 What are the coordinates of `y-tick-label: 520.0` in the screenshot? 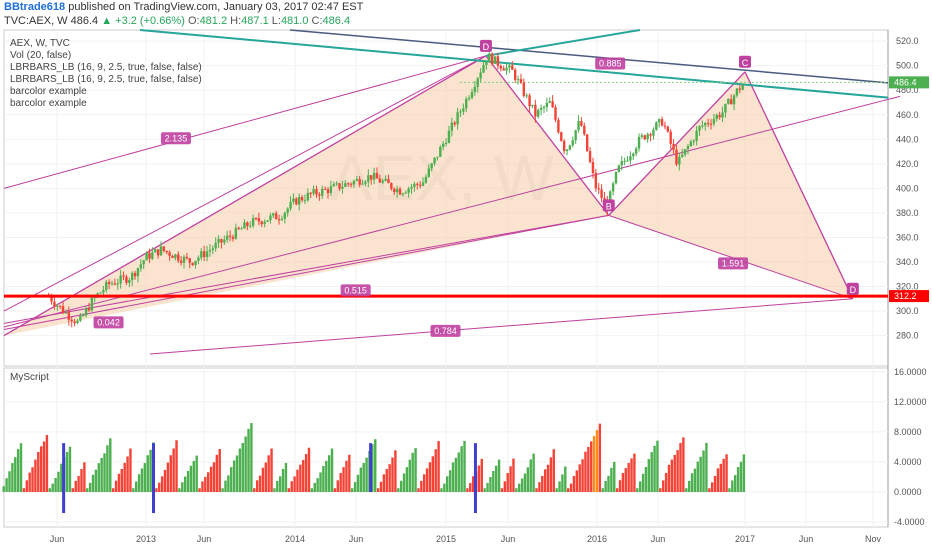 It's located at (907, 41).